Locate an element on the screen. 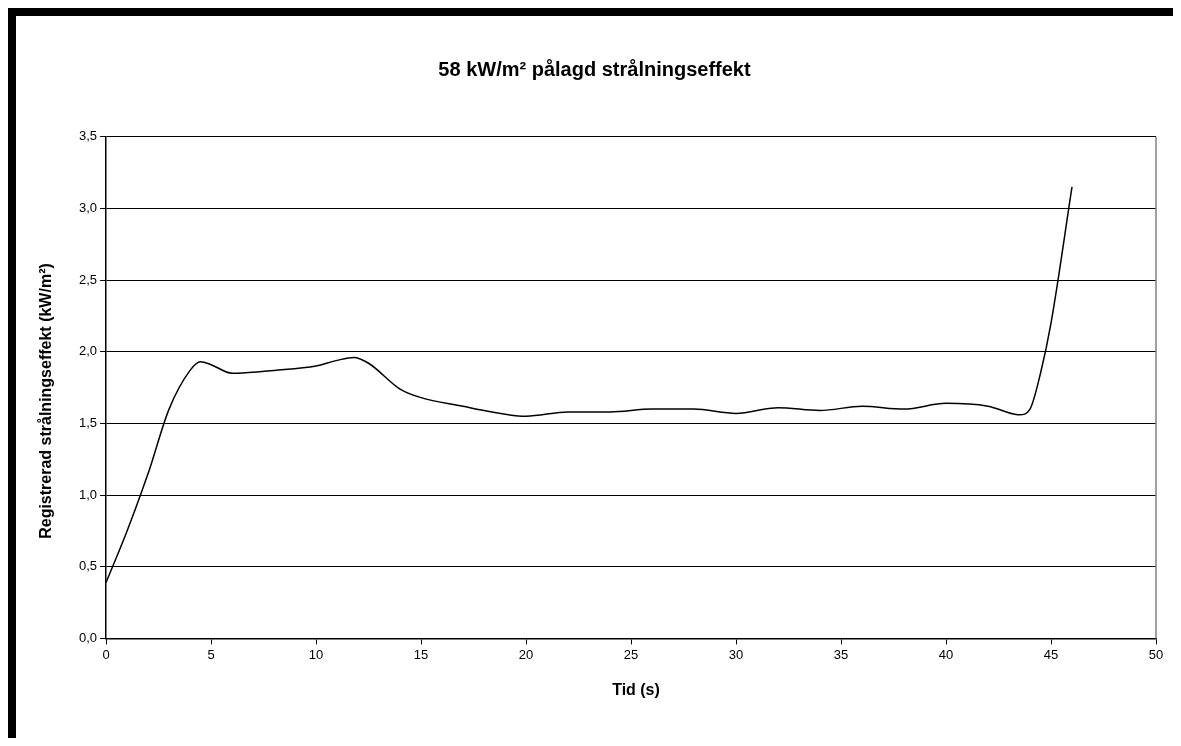  y-tick-label: 0,5 is located at coordinates (88, 566).